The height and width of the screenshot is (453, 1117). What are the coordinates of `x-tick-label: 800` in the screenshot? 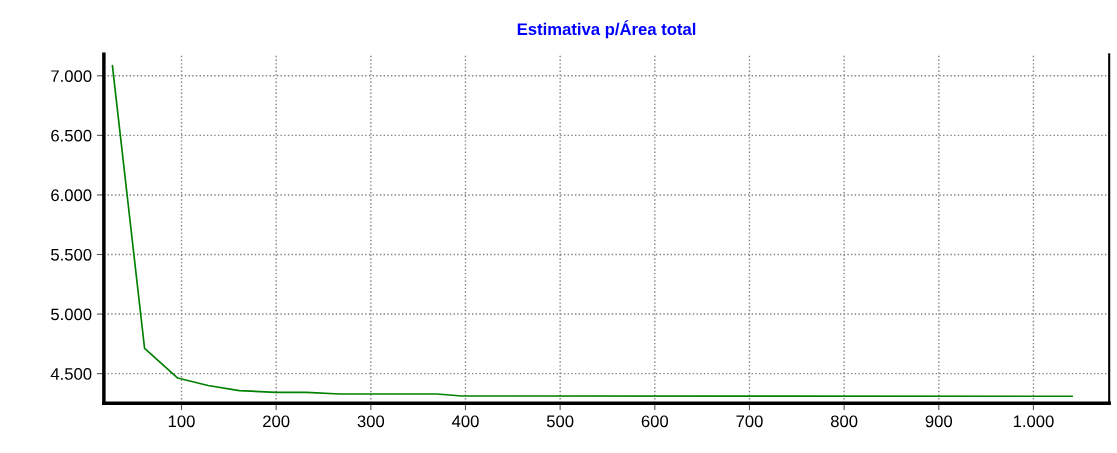 It's located at (844, 421).